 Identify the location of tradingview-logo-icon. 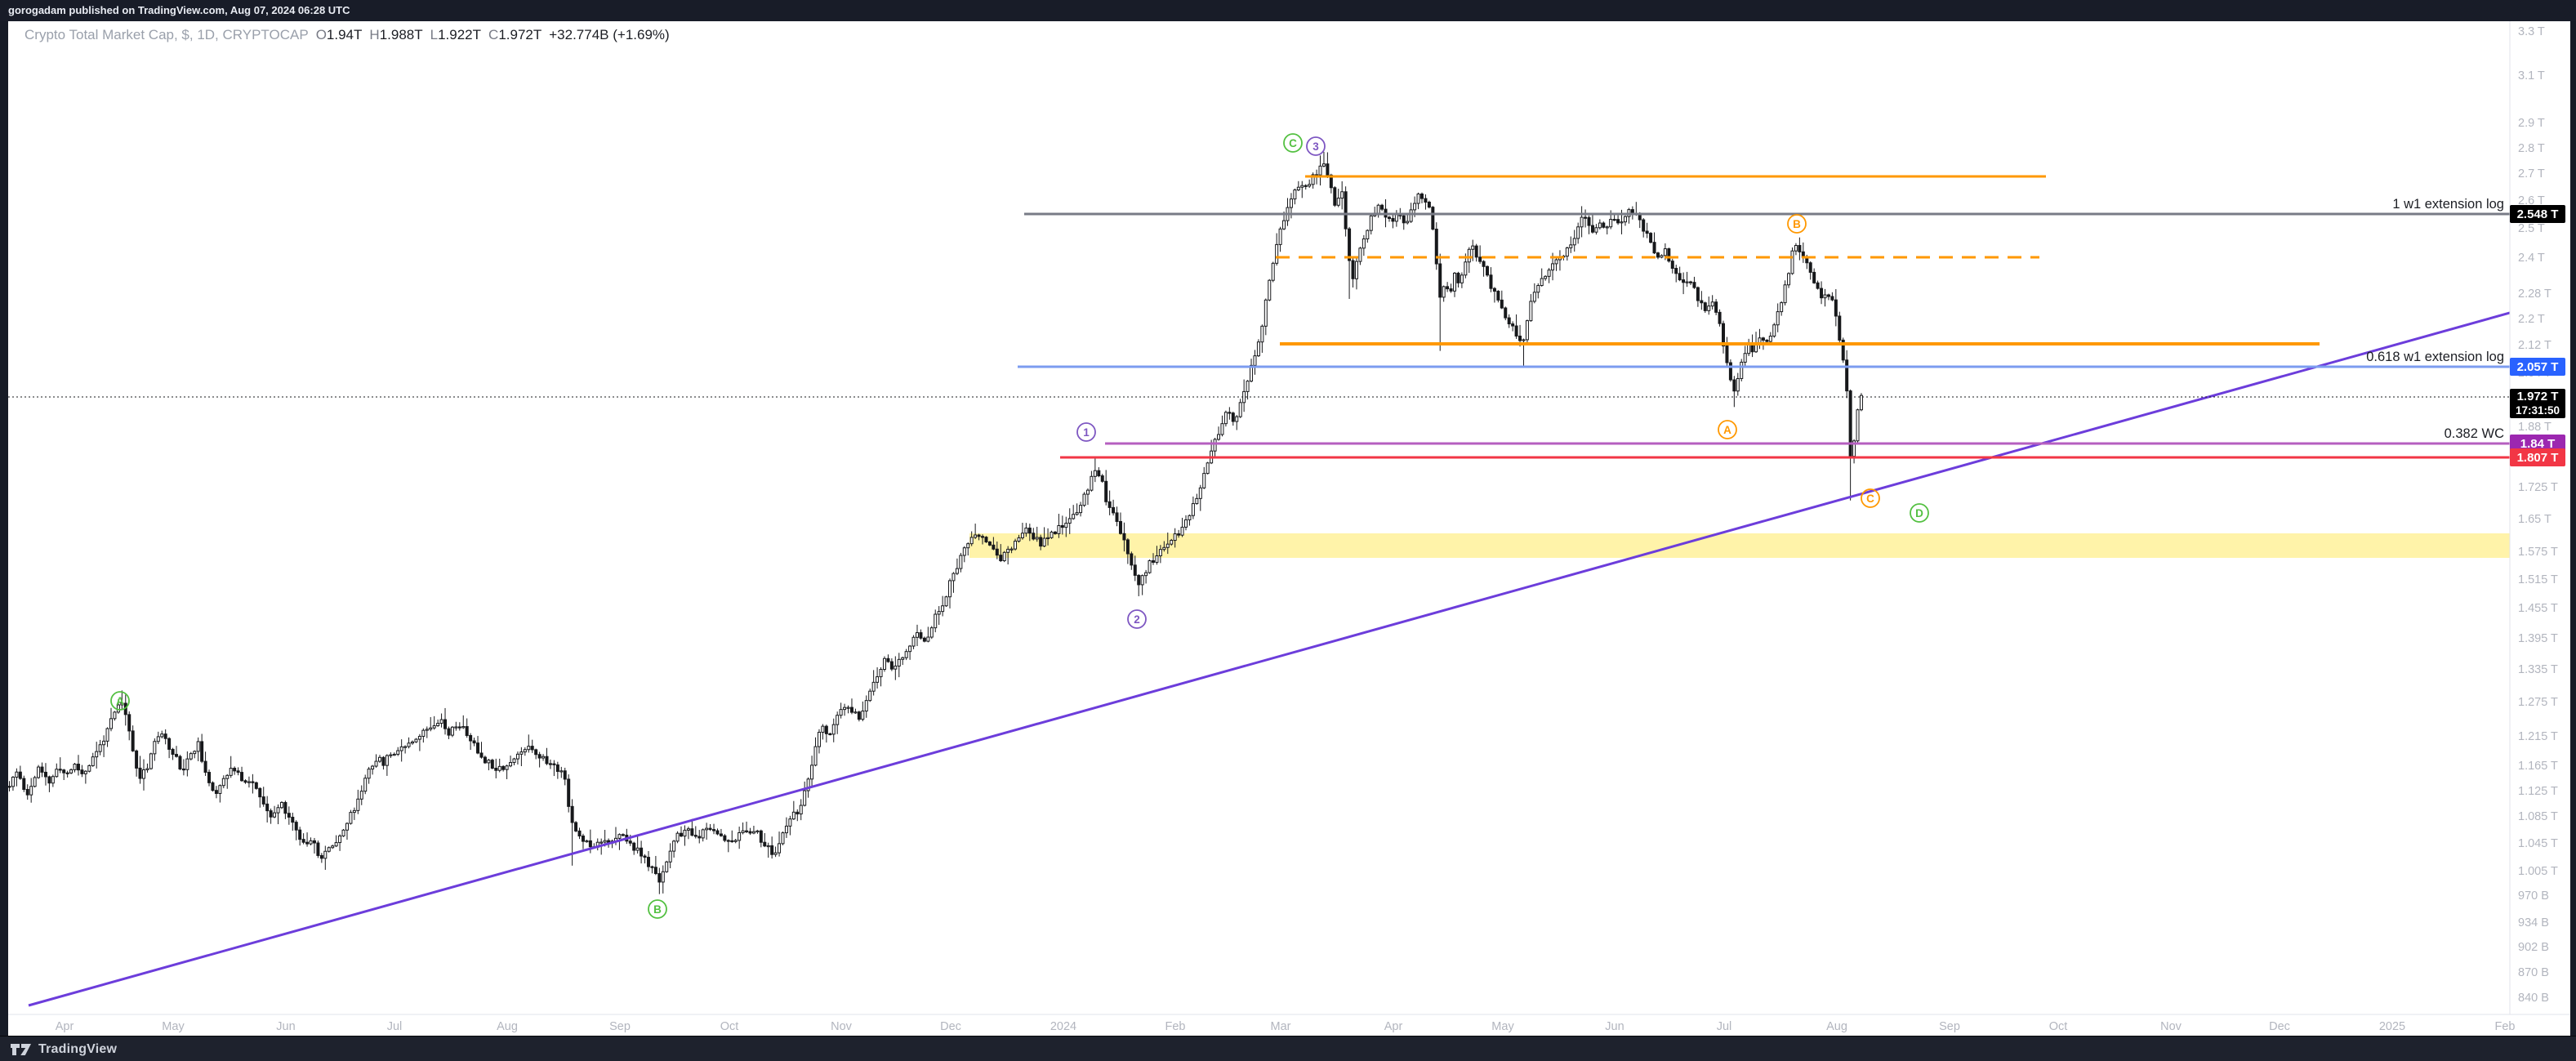
(21, 1049).